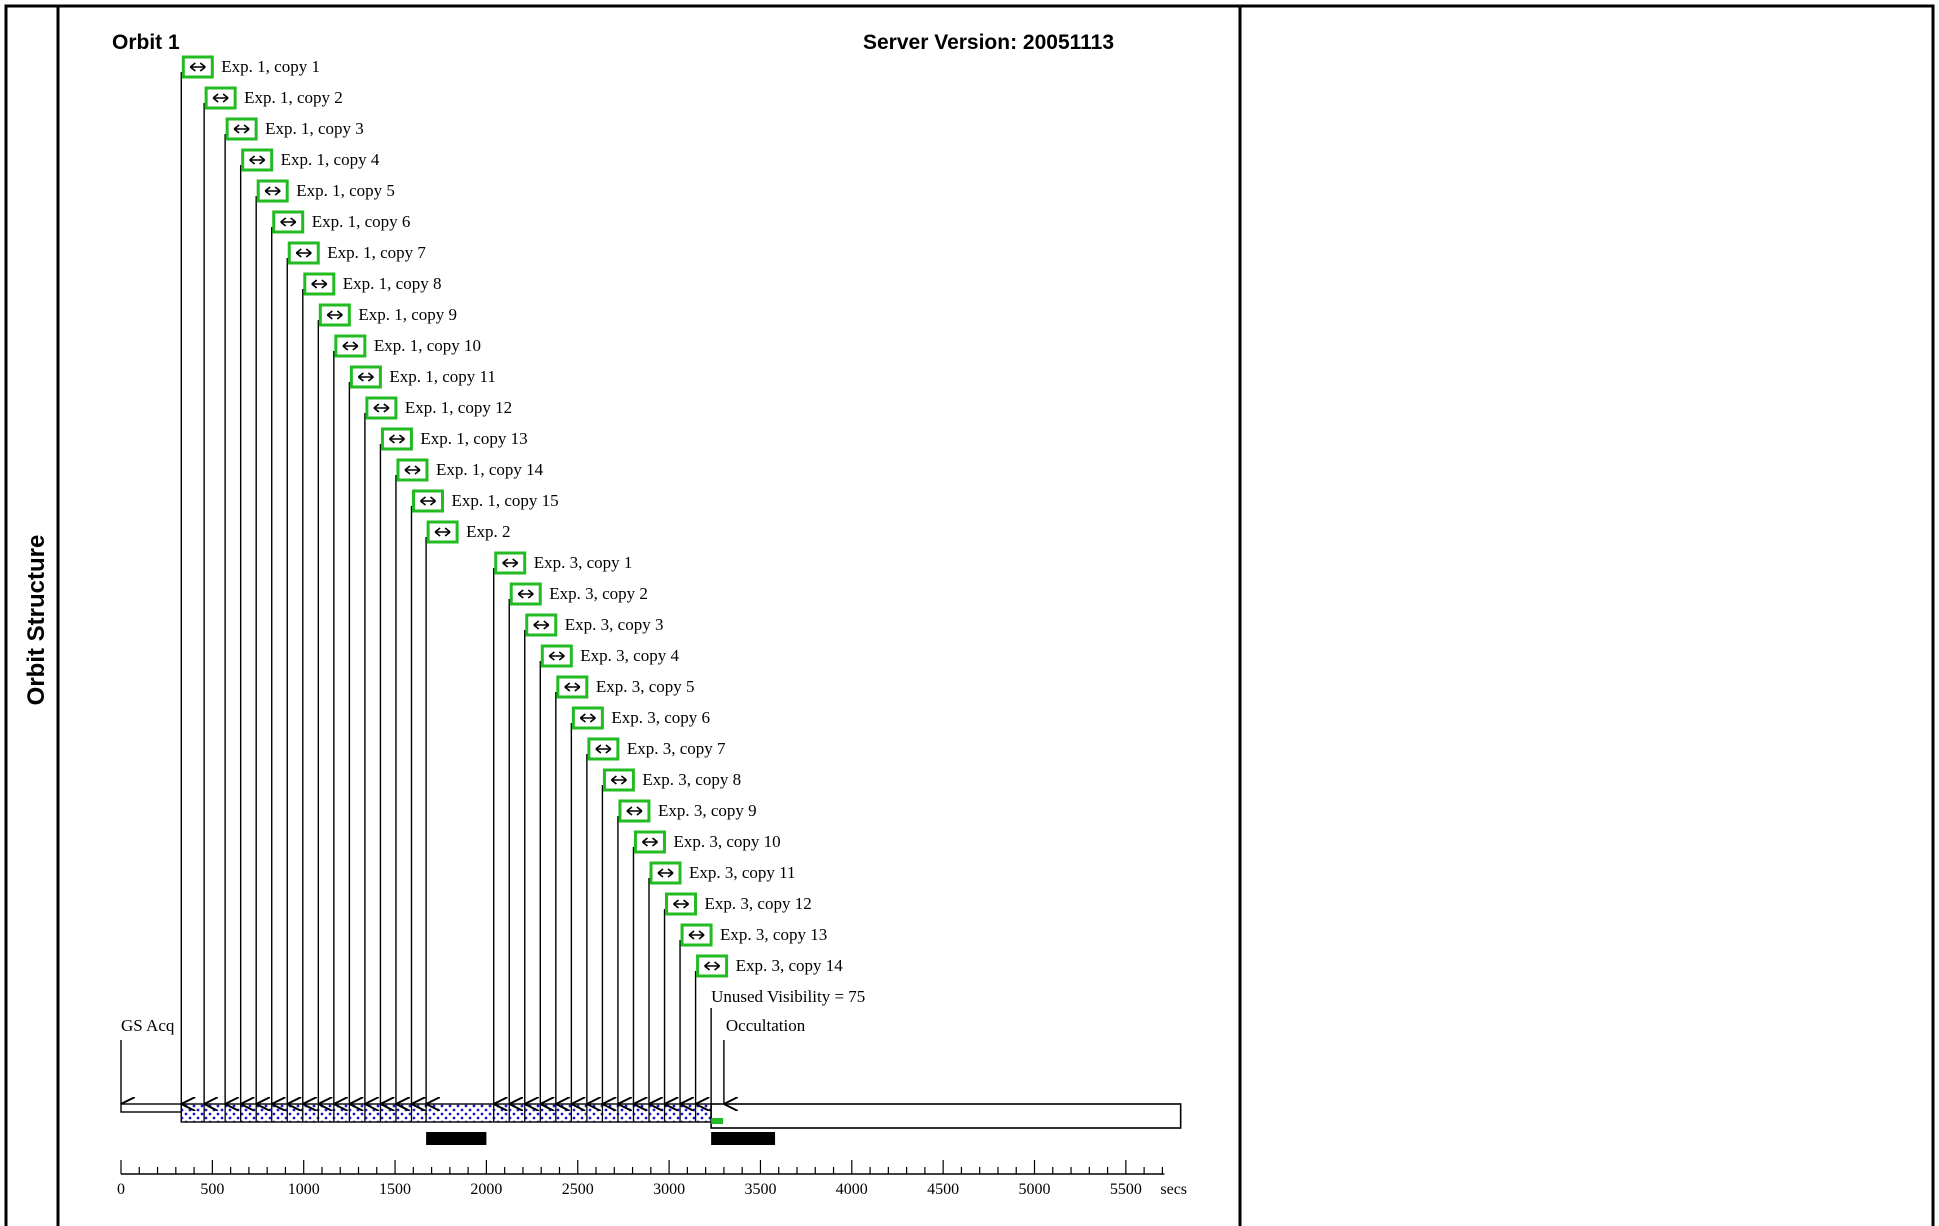 The width and height of the screenshot is (1939, 1226). I want to click on exposure-label: Exp. 1, copy 3, so click(314, 128).